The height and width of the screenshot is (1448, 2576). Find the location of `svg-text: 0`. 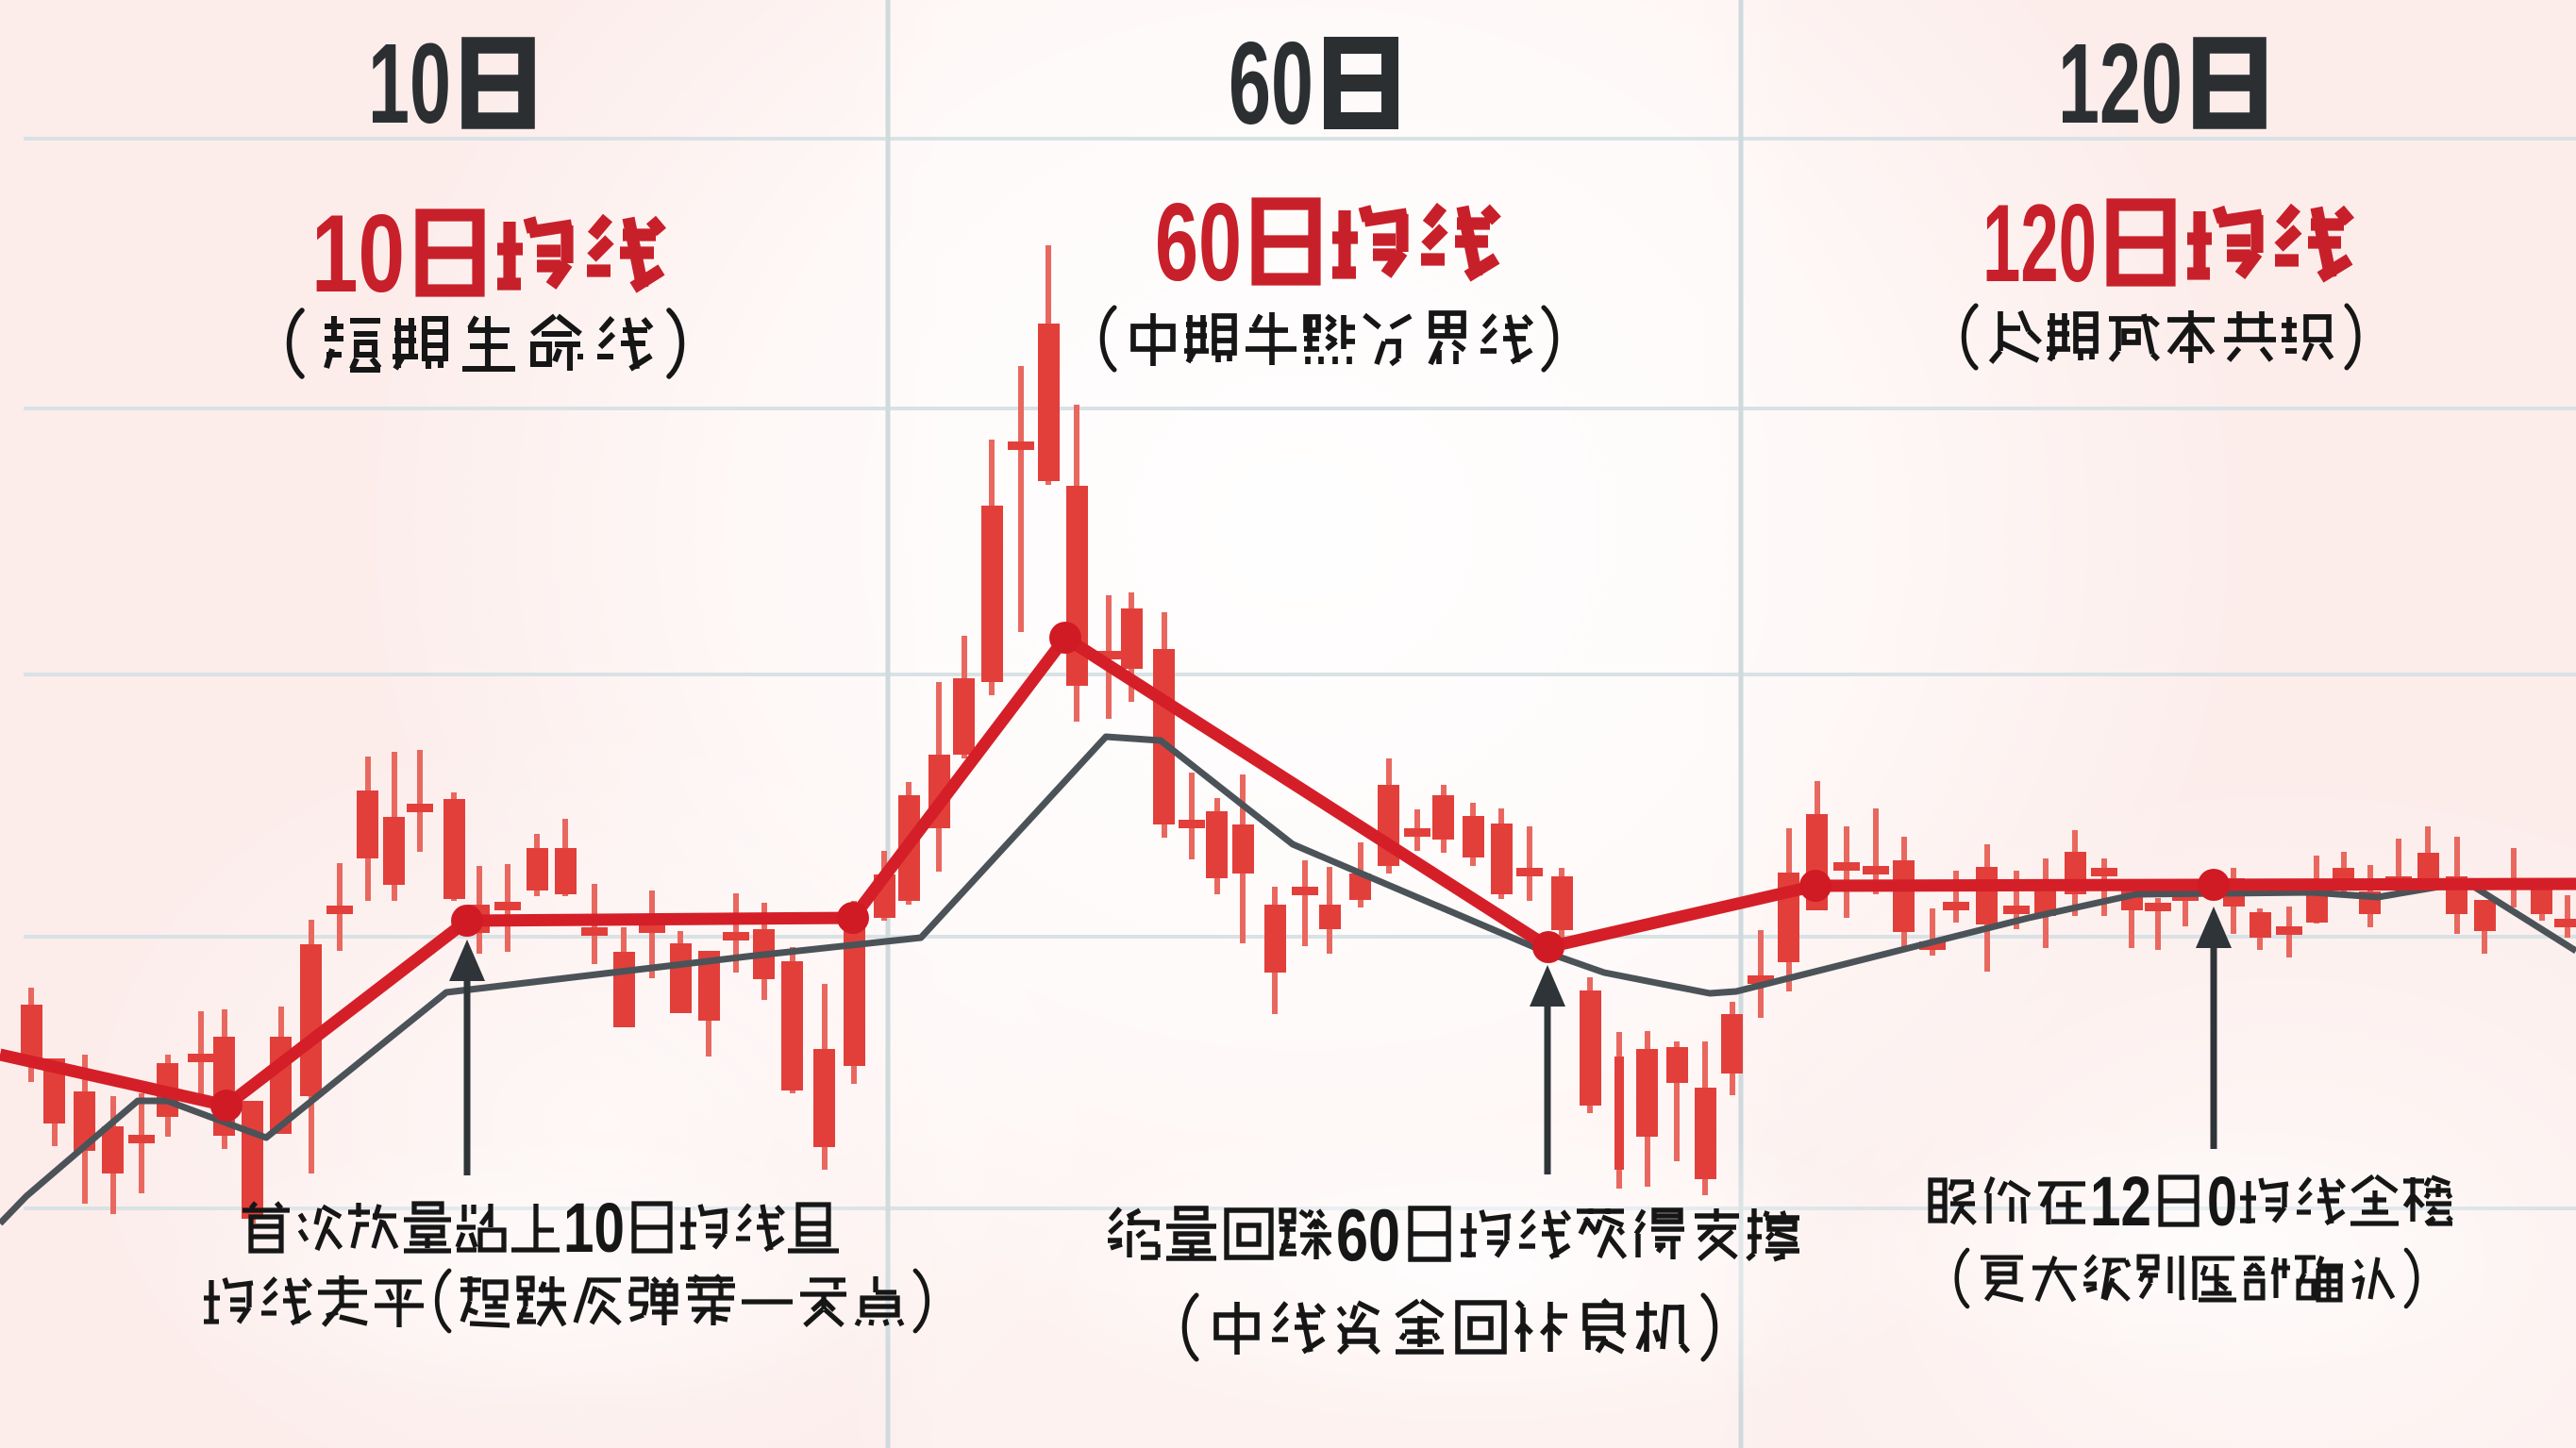

svg-text: 0 is located at coordinates (2222, 1201).